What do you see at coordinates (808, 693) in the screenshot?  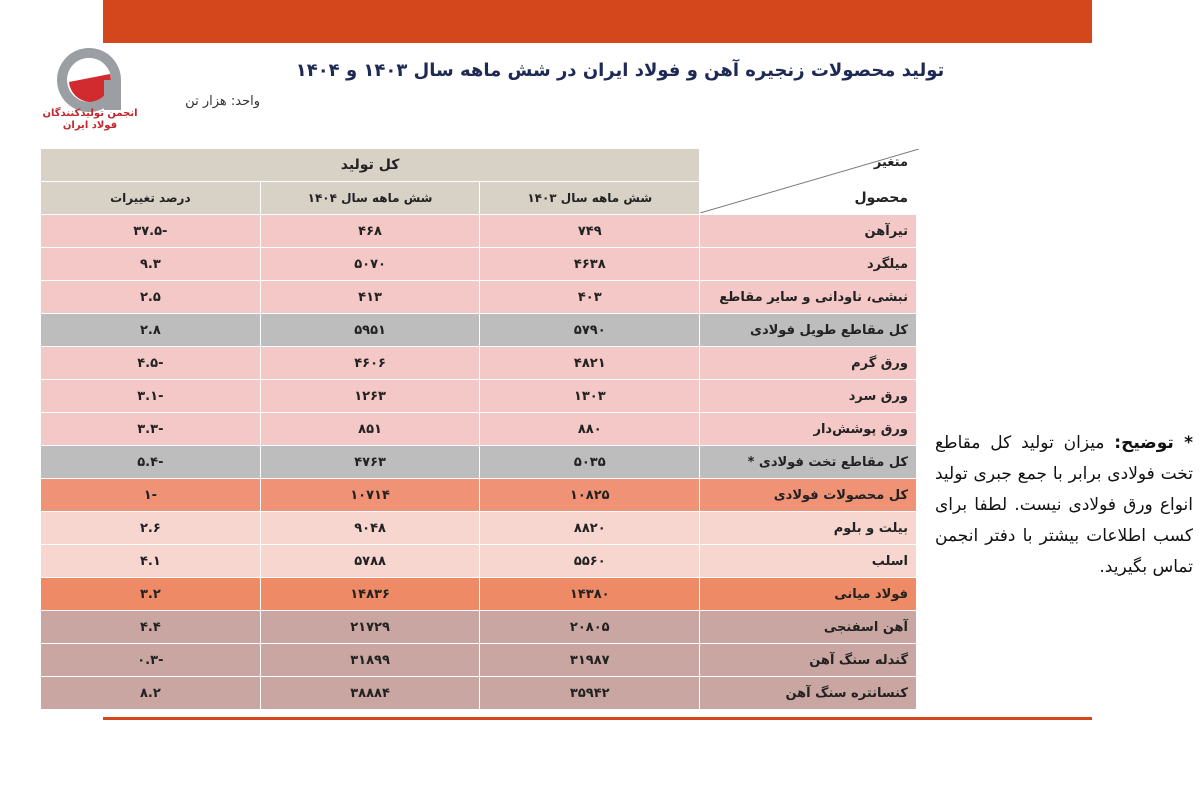 I see `product-cell: کنسانتره سنگ آهن` at bounding box center [808, 693].